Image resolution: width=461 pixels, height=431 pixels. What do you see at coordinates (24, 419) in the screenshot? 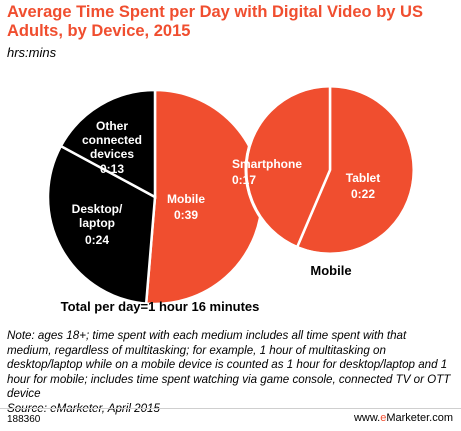
I see `chart-id: 188360` at bounding box center [24, 419].